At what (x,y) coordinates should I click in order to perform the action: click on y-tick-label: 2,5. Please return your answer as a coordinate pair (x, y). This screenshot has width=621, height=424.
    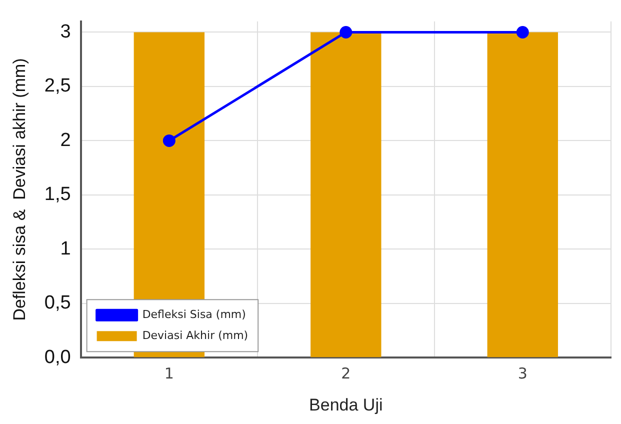
    Looking at the image, I should click on (57, 86).